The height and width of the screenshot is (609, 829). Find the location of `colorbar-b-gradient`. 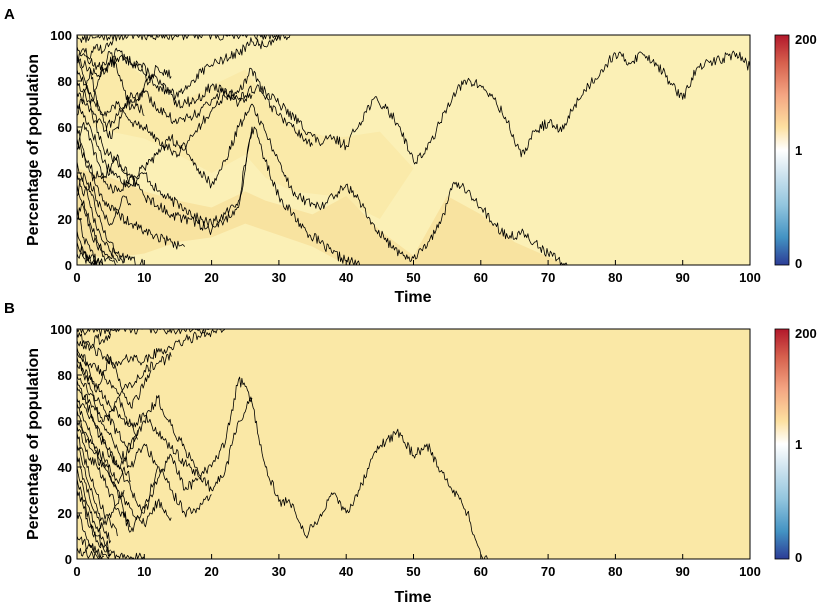

colorbar-b-gradient is located at coordinates (782, 444).